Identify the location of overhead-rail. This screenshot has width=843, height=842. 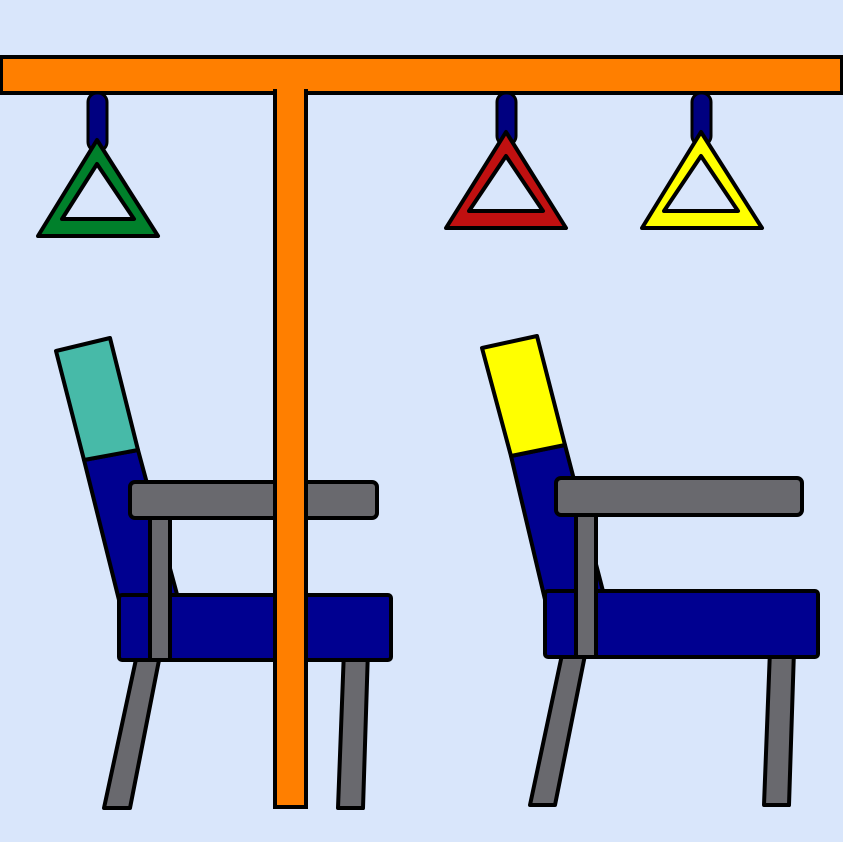
(421, 75).